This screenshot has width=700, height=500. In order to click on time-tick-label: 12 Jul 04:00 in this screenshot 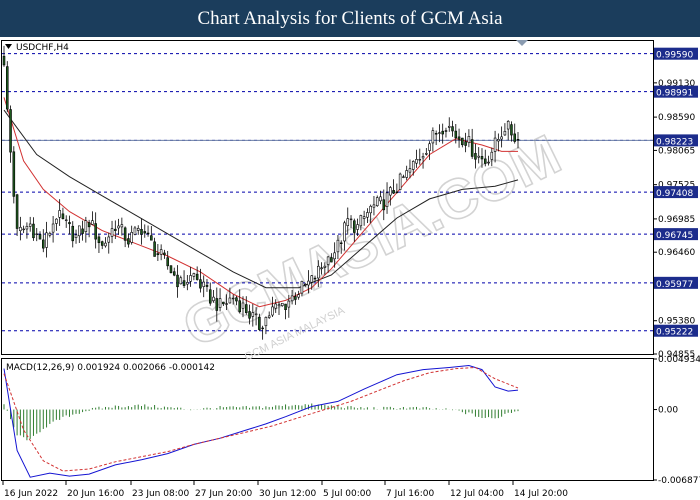, I will do `click(477, 494)`.